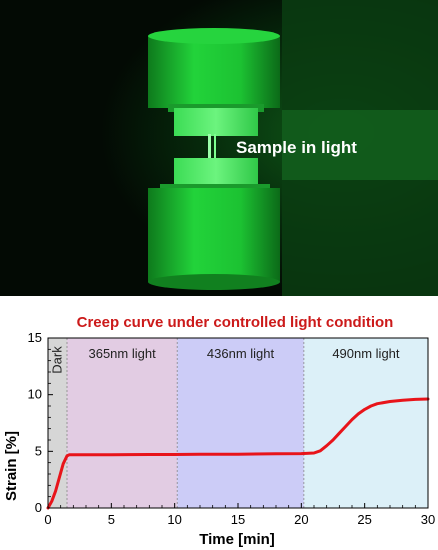  I want to click on x-tick-label-3: 15, so click(238, 519).